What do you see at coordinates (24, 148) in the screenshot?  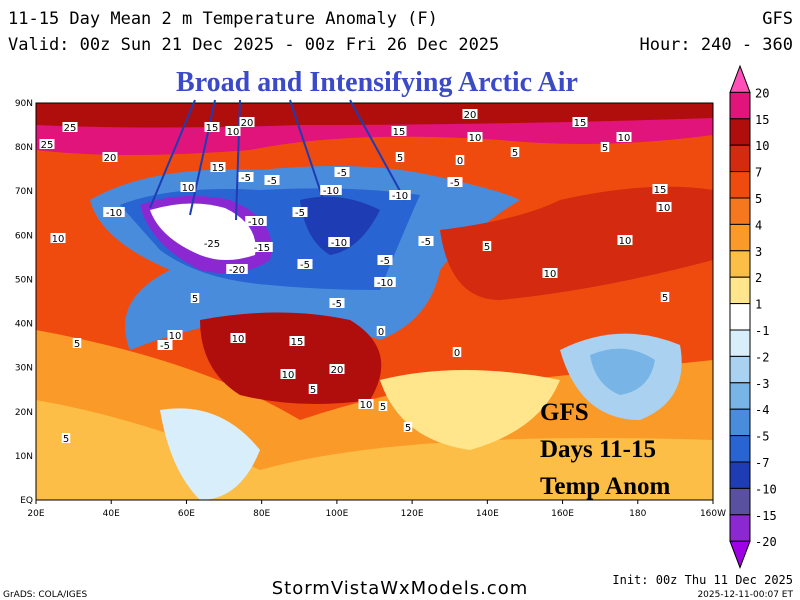 I see `lat-label: 80N` at bounding box center [24, 148].